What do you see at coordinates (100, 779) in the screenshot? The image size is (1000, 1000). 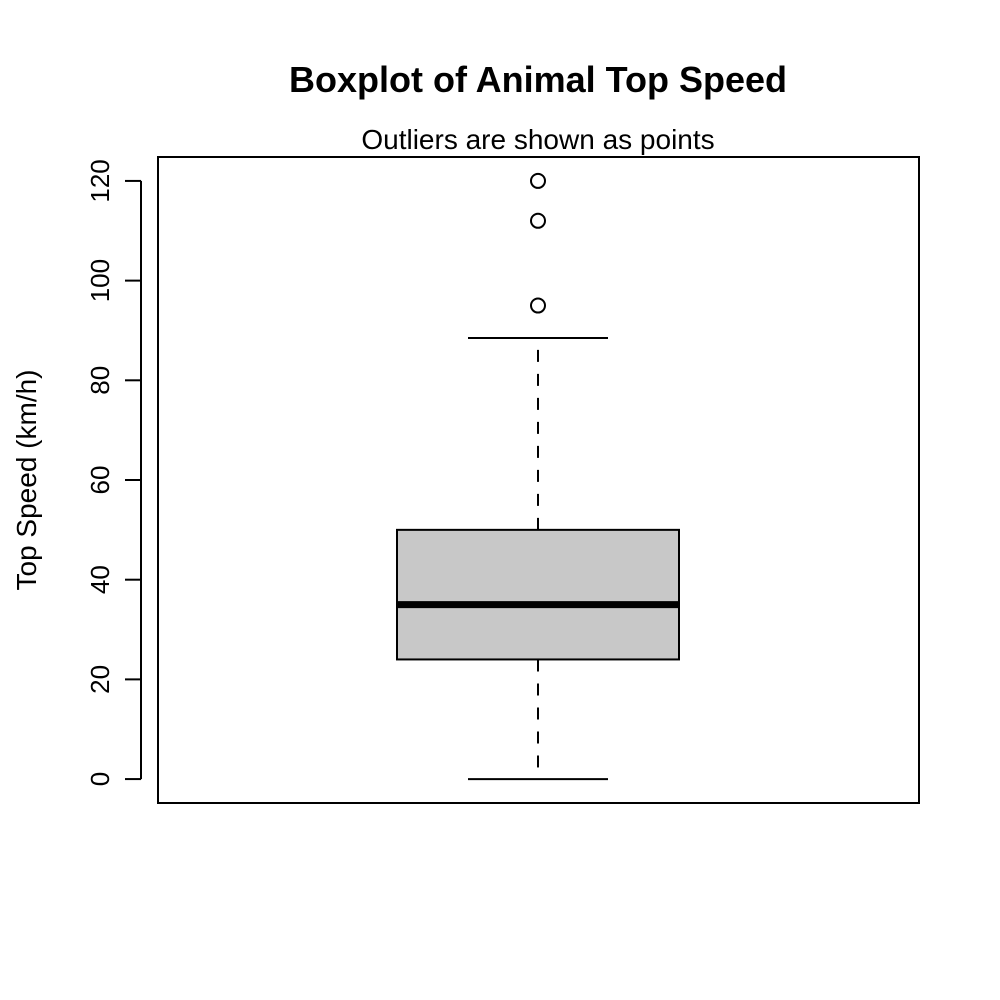 I see `y-tick-label: 0` at bounding box center [100, 779].